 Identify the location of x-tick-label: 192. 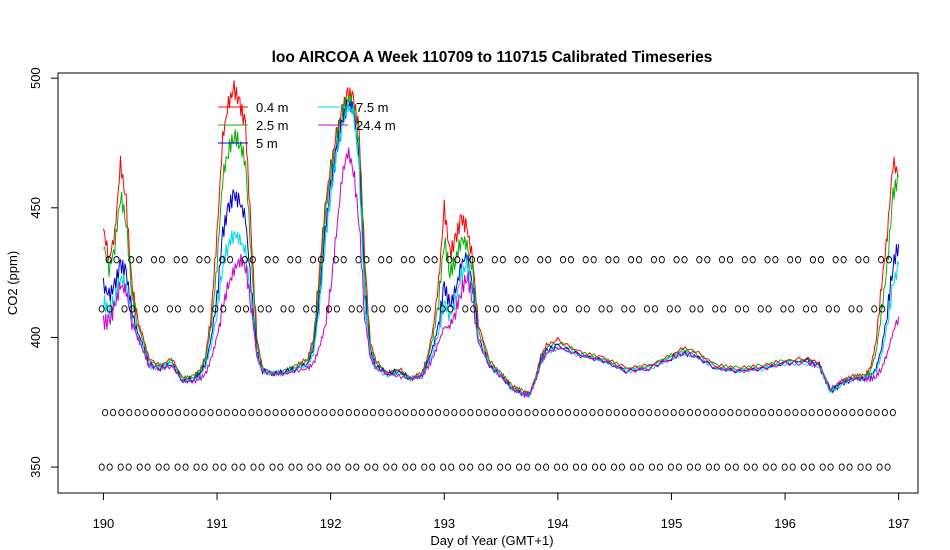
(331, 523).